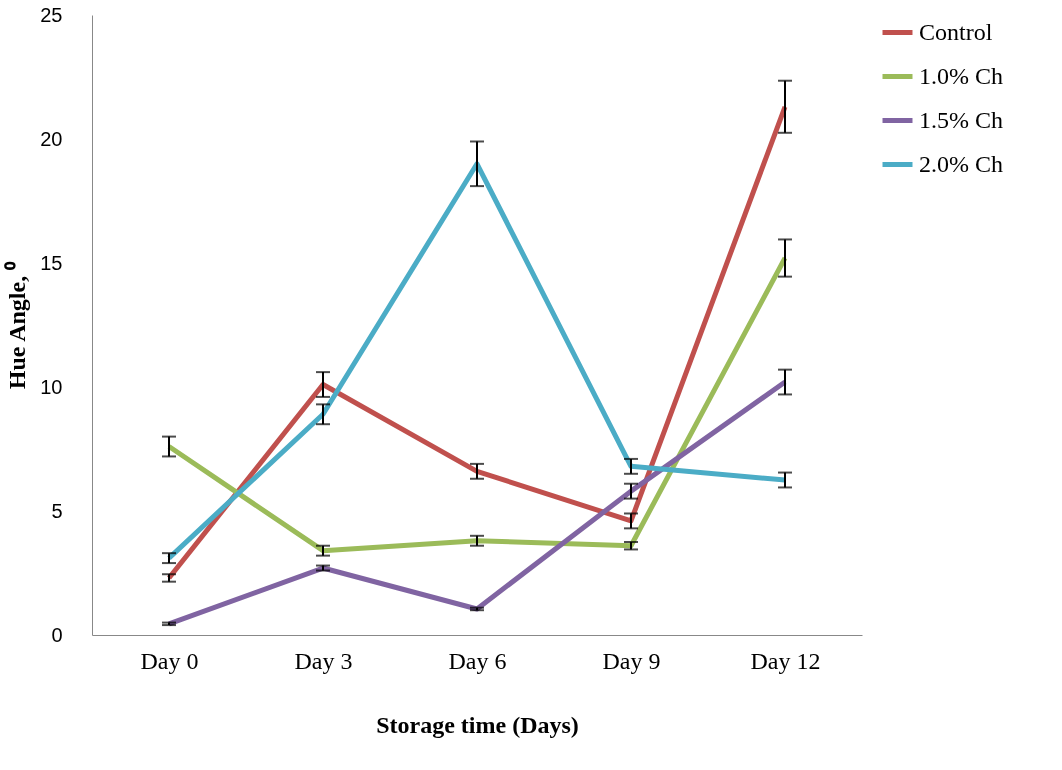 The width and height of the screenshot is (1062, 770). Describe the element at coordinates (169, 660) in the screenshot. I see `x-tick-label: Day 0` at that location.